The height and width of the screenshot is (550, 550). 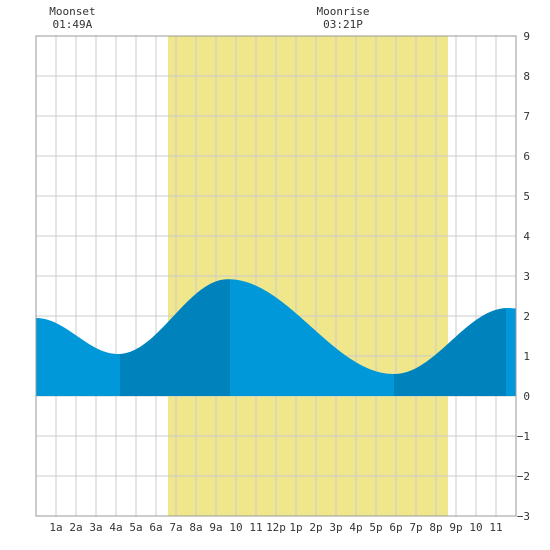 I want to click on x-tick-label: 7a, so click(x=175, y=527).